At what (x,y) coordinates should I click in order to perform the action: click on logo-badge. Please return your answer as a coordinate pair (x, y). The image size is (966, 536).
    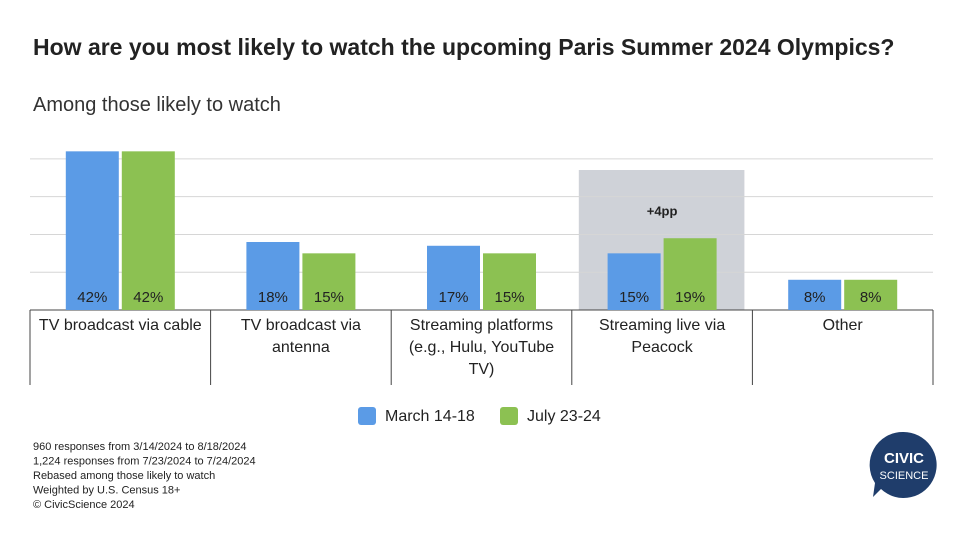
    Looking at the image, I should click on (903, 464).